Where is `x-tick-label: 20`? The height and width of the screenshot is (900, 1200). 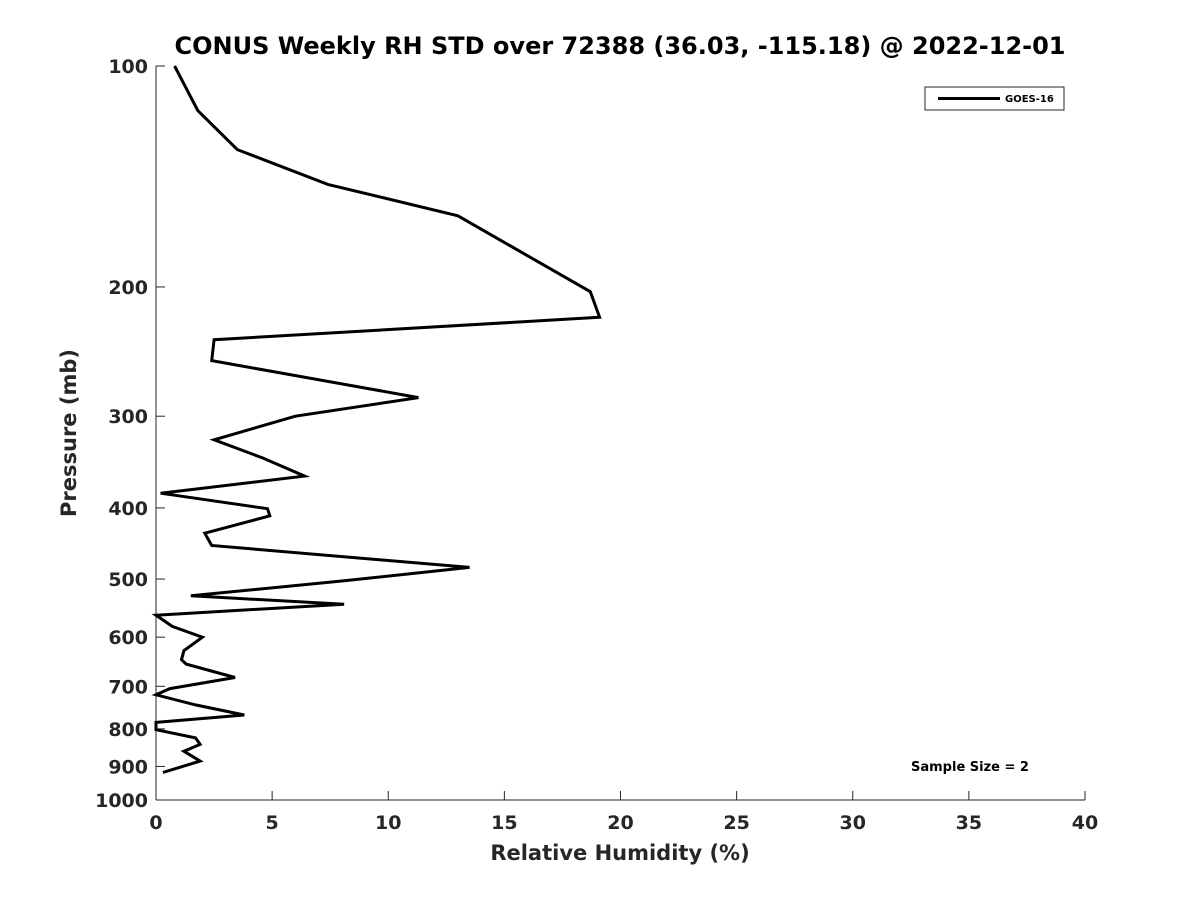 x-tick-label: 20 is located at coordinates (620, 823).